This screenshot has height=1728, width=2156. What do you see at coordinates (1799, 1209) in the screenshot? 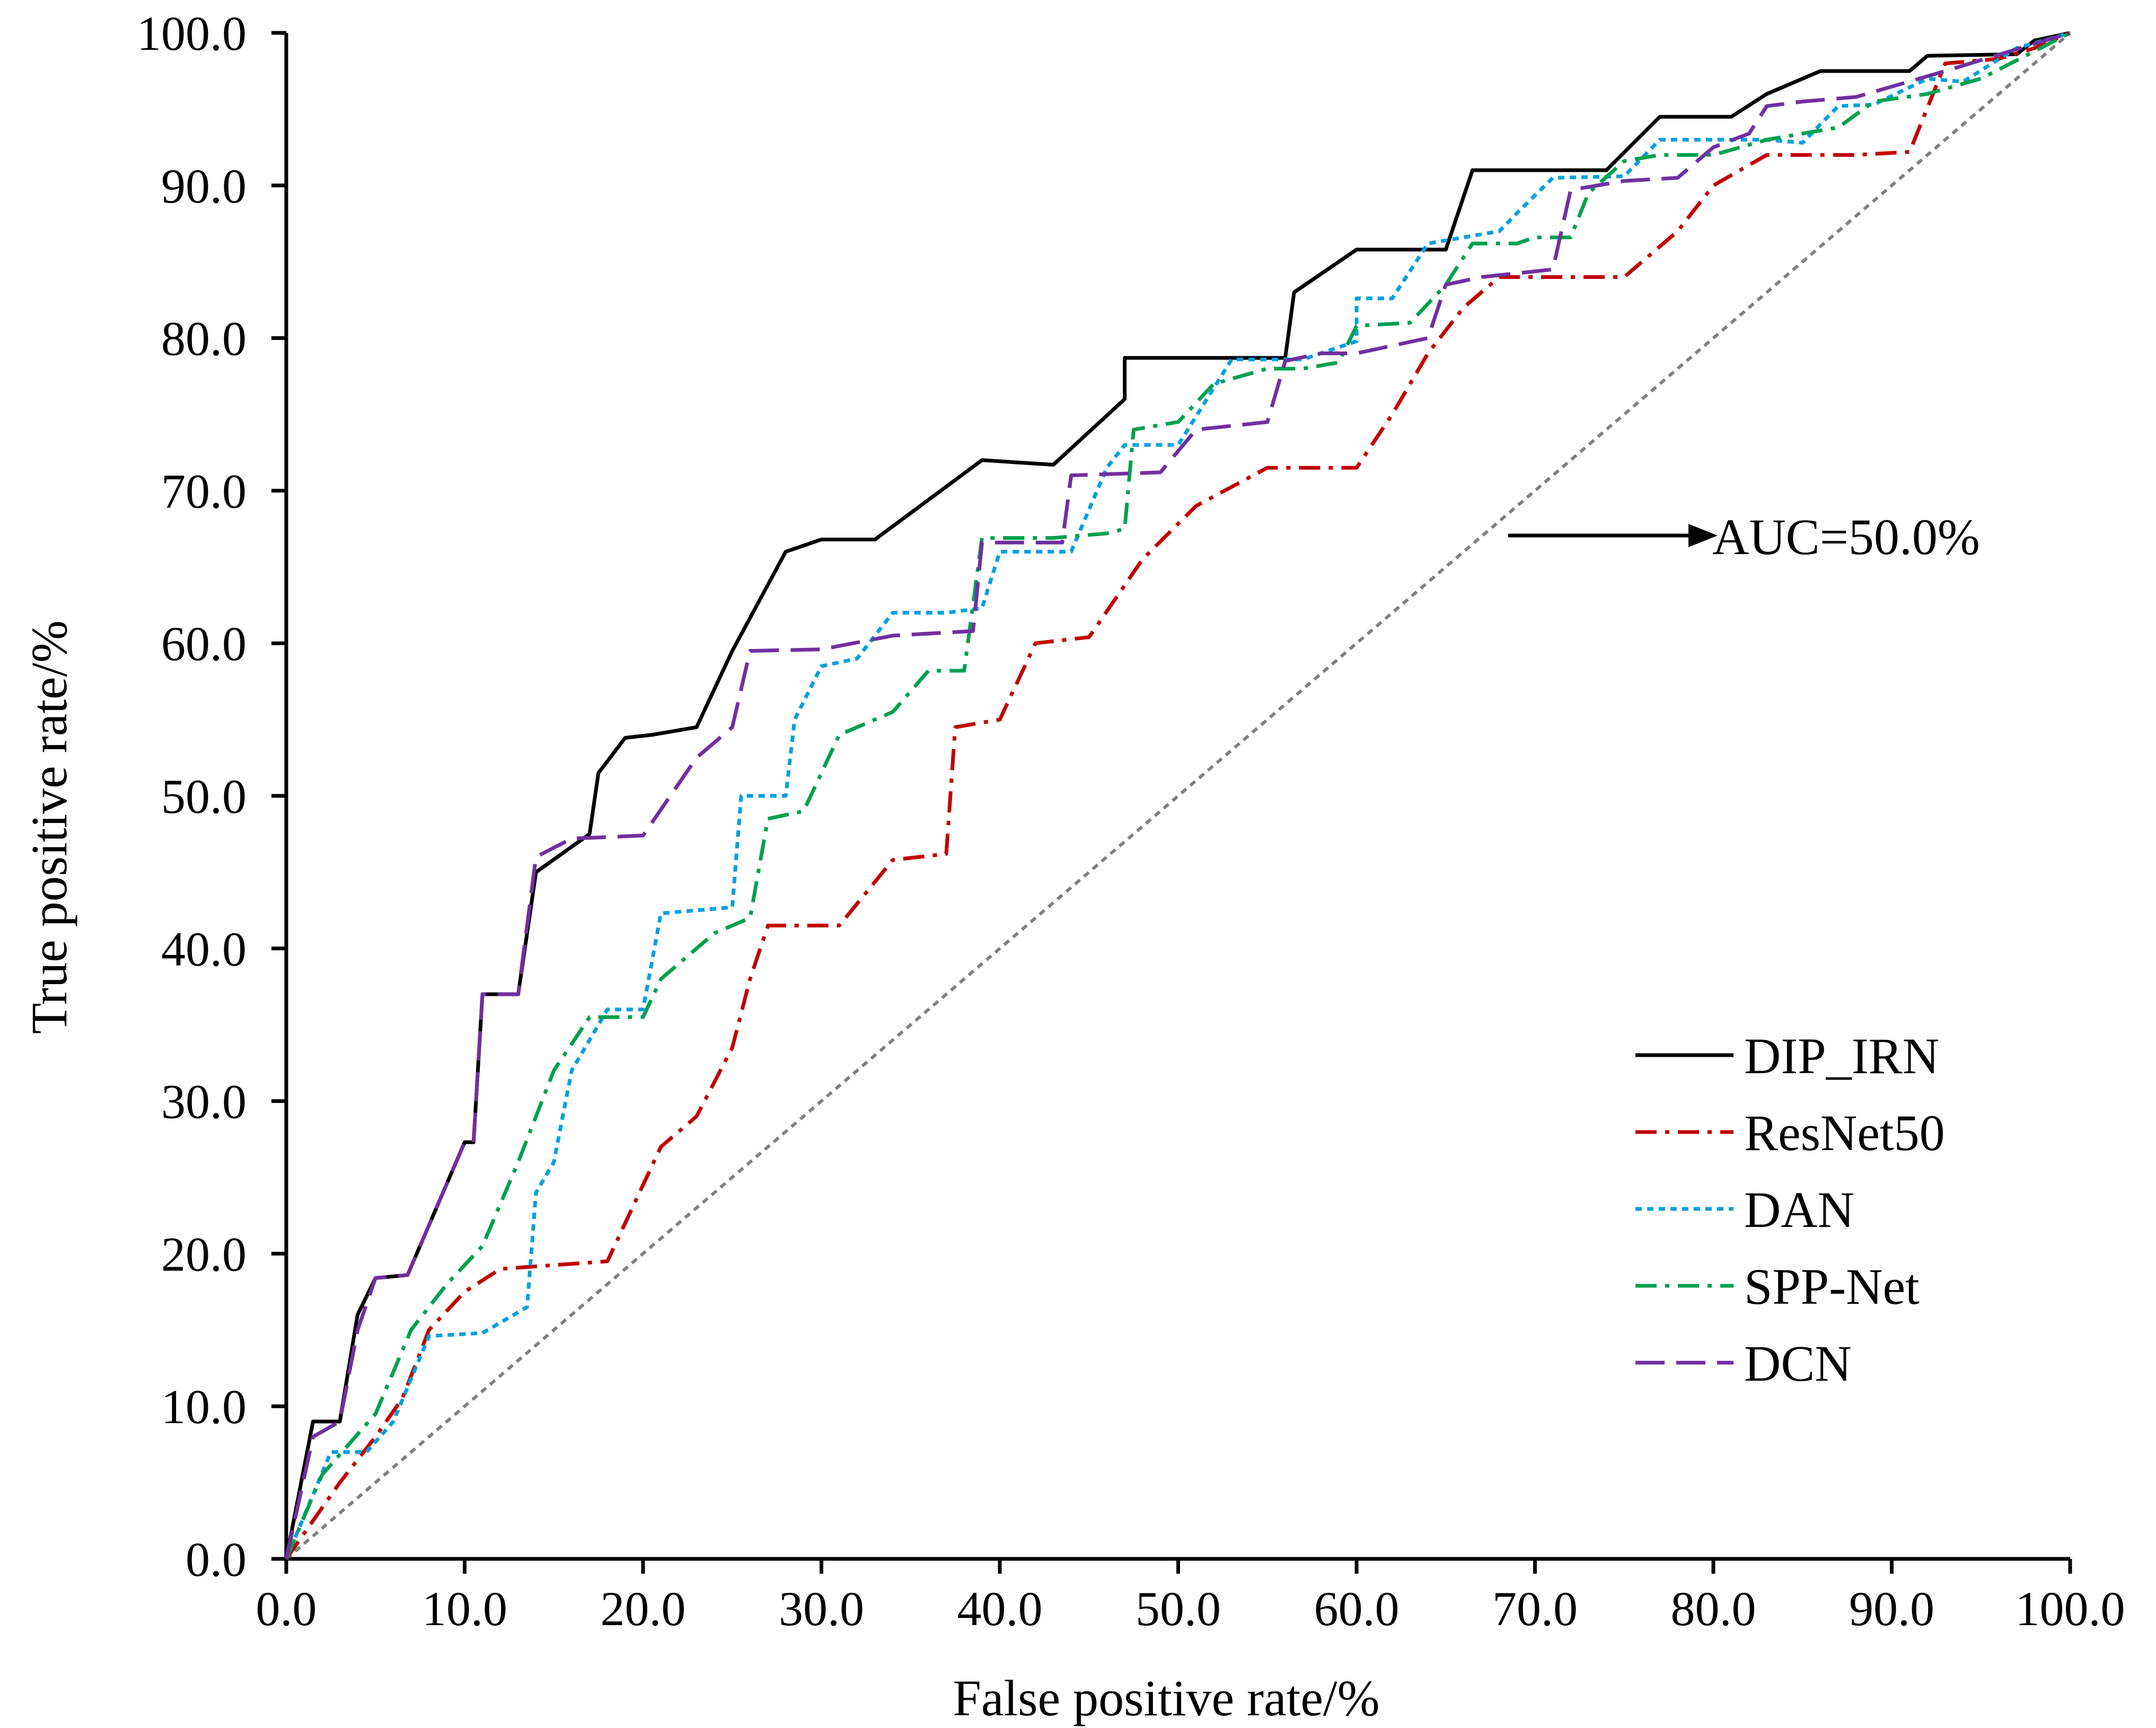
I see `legend-label: DAN` at bounding box center [1799, 1209].